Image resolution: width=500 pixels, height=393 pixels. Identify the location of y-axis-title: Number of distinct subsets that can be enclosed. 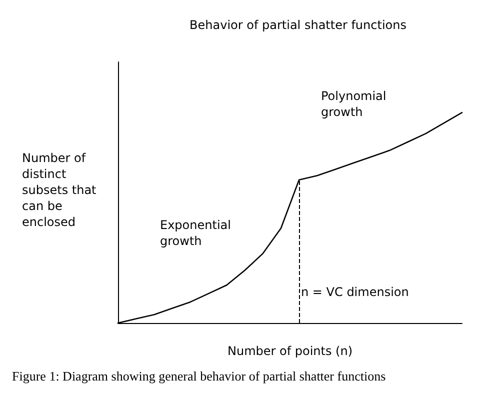
(59, 190).